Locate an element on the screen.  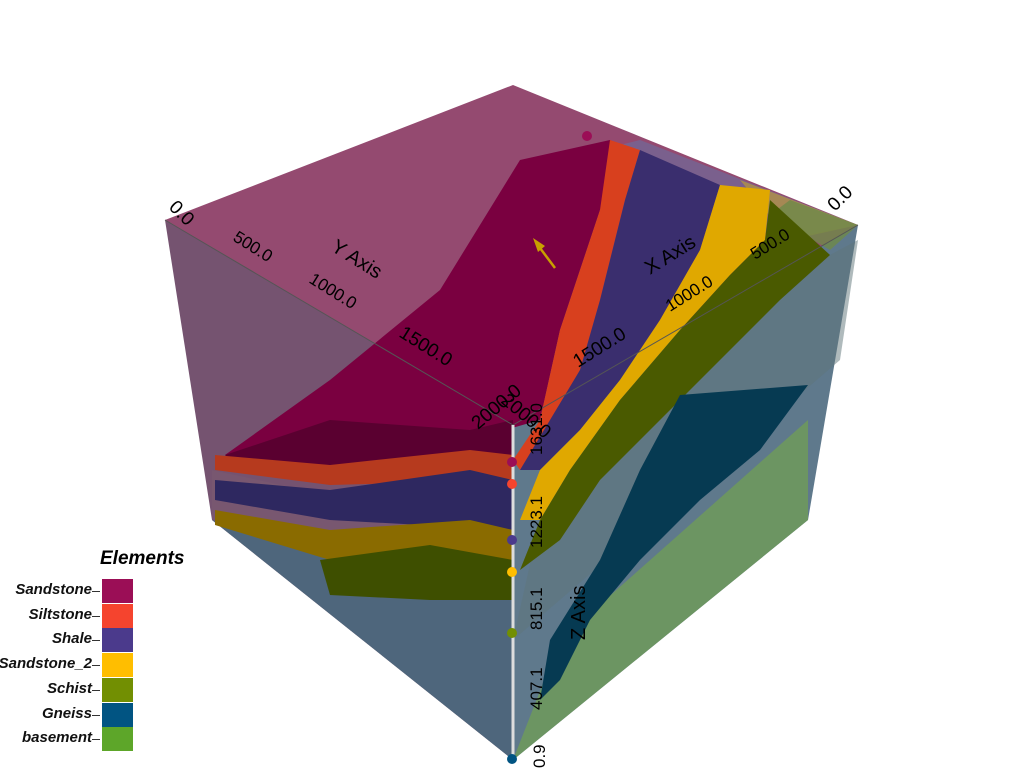
legend-item-label: basement is located at coordinates (56, 738).